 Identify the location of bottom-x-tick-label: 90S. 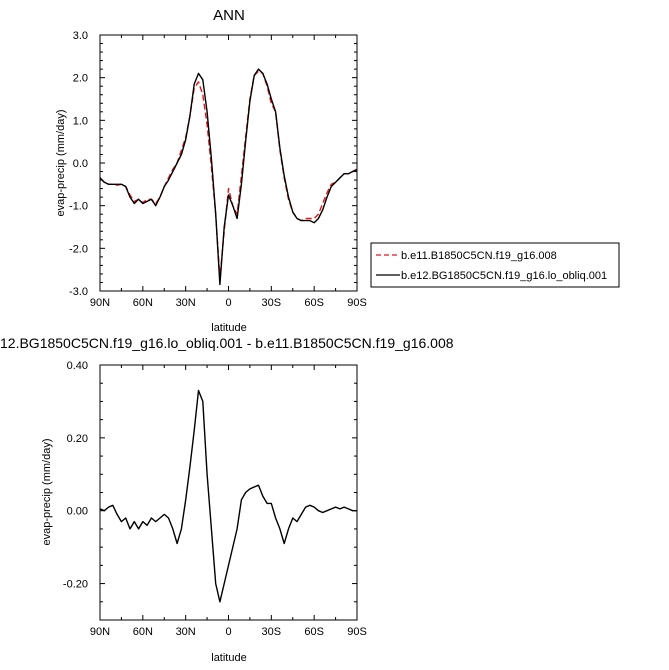
(357, 632).